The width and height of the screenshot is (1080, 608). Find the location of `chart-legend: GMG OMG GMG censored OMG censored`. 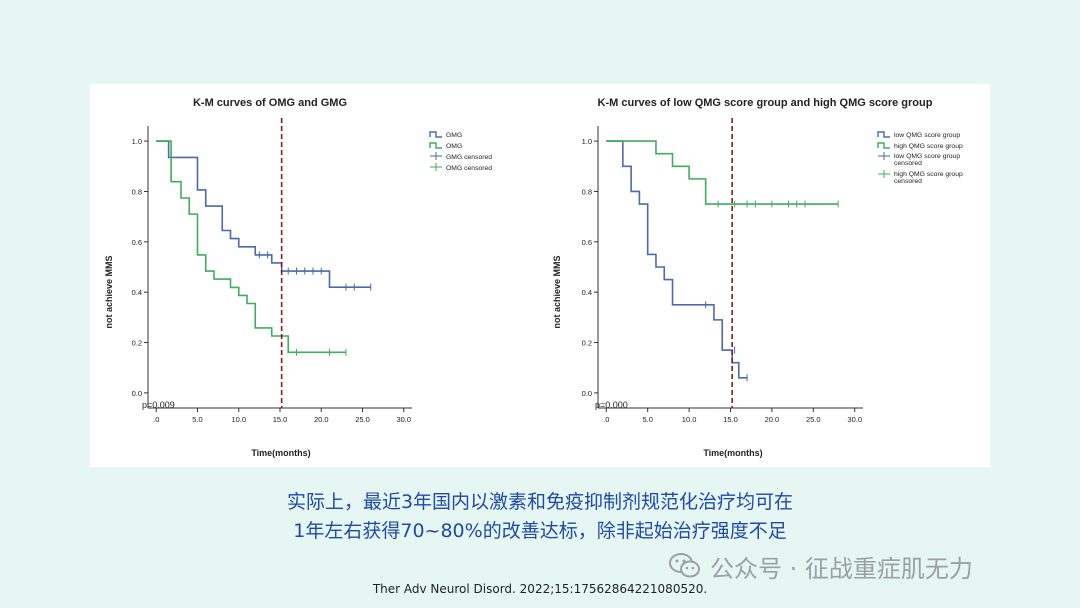

chart-legend: GMG OMG GMG censored OMG censored is located at coordinates (460, 151).